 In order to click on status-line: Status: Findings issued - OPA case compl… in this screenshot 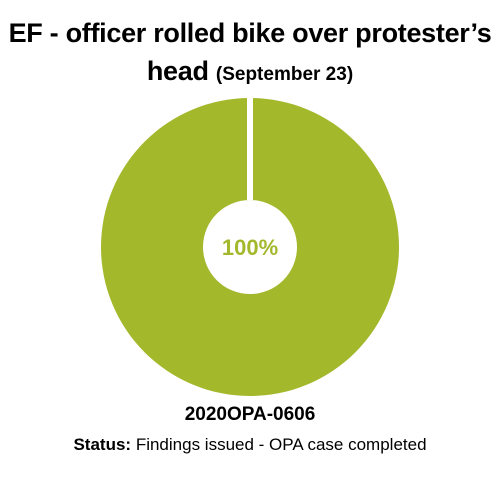, I will do `click(250, 445)`.